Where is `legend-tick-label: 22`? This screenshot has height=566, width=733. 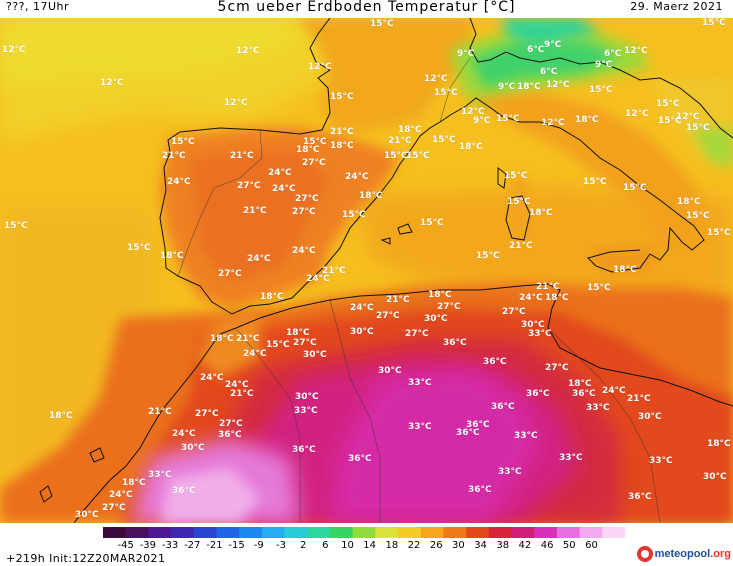 legend-tick-label: 22 is located at coordinates (414, 545).